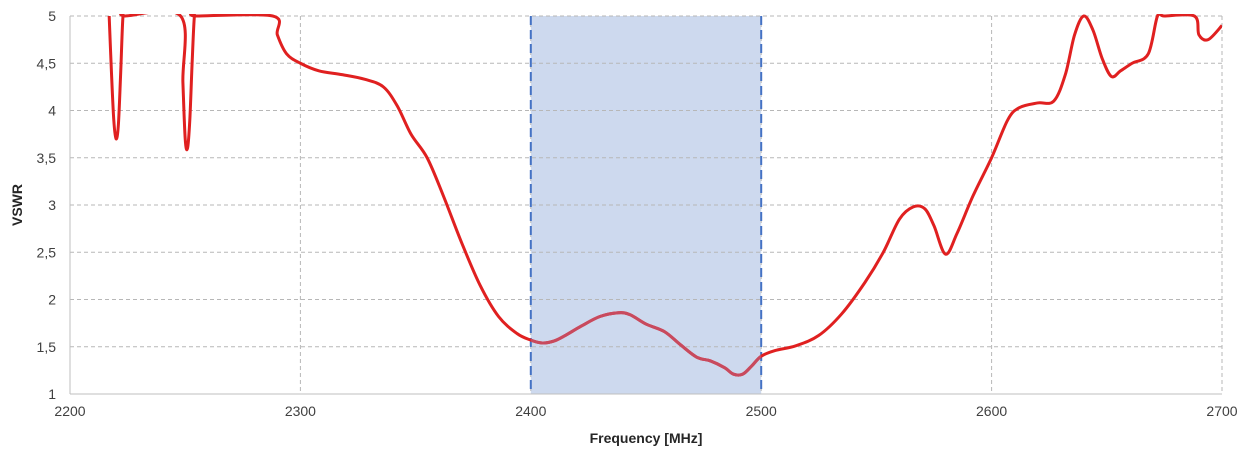 The width and height of the screenshot is (1256, 450). What do you see at coordinates (52, 205) in the screenshot?
I see `y-tick-label: 3` at bounding box center [52, 205].